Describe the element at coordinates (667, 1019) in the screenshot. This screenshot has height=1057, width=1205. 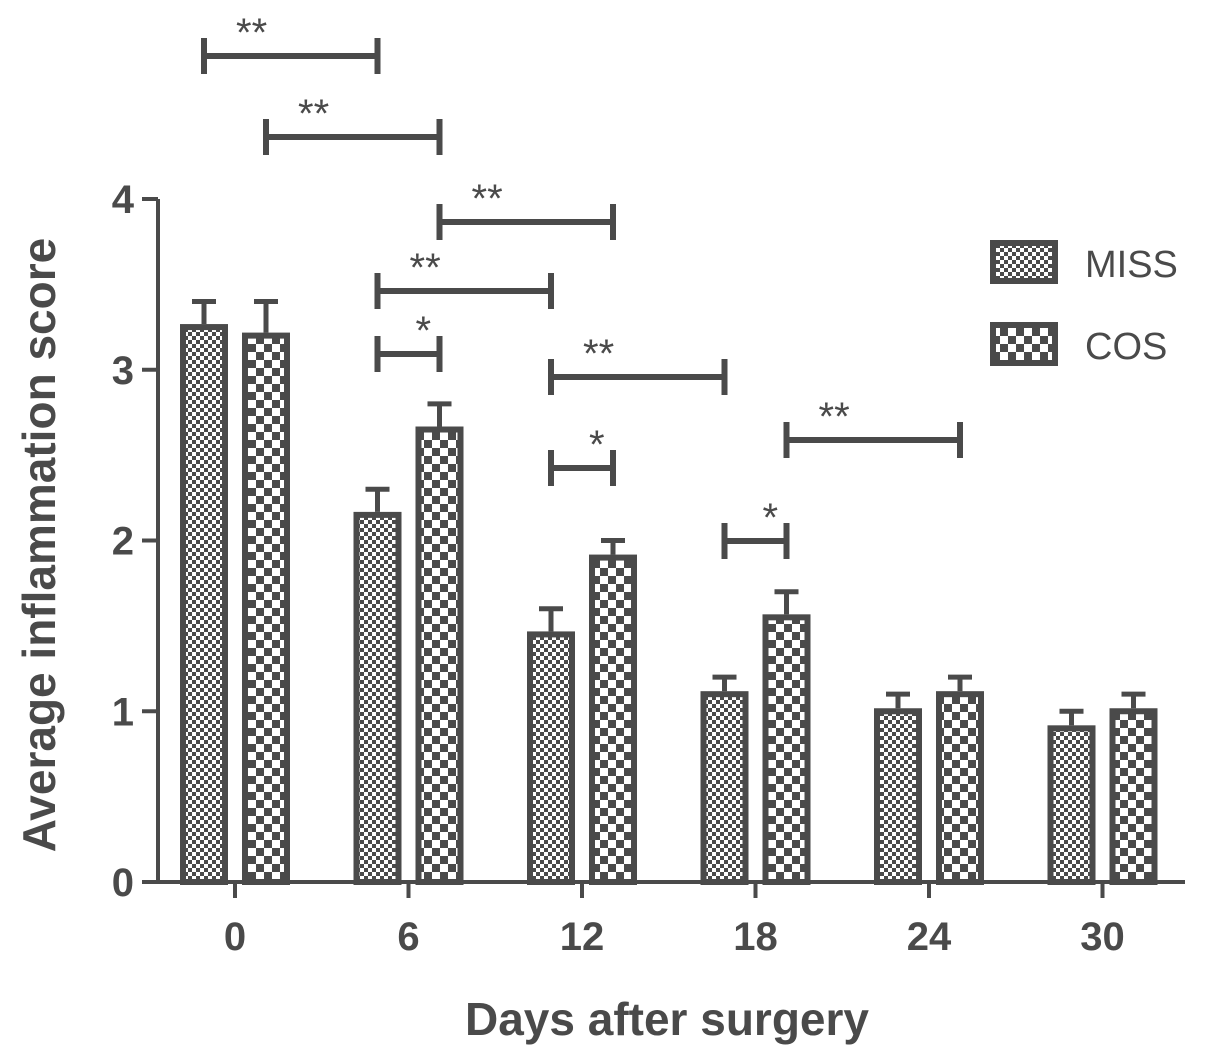
I see `x-axis-title: Days after surgery` at that location.